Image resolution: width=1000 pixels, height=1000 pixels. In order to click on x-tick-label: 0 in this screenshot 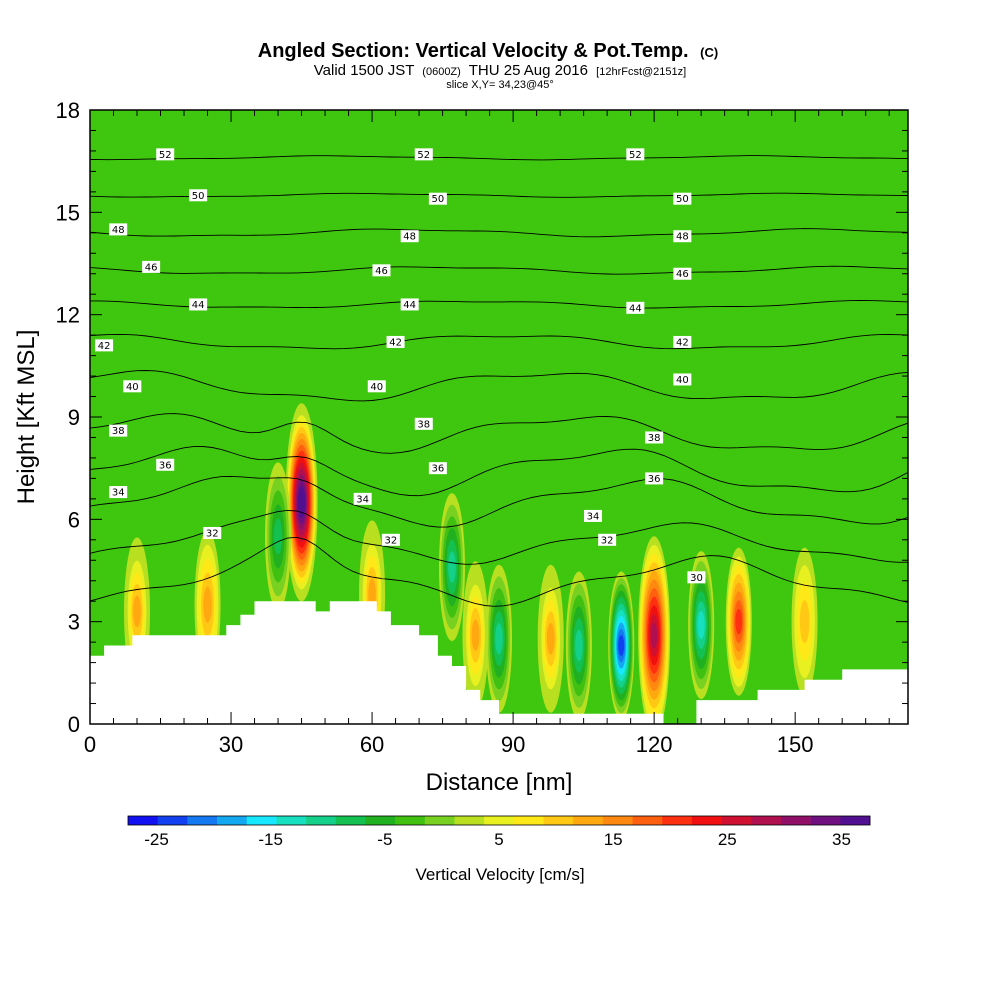, I will do `click(90, 744)`.